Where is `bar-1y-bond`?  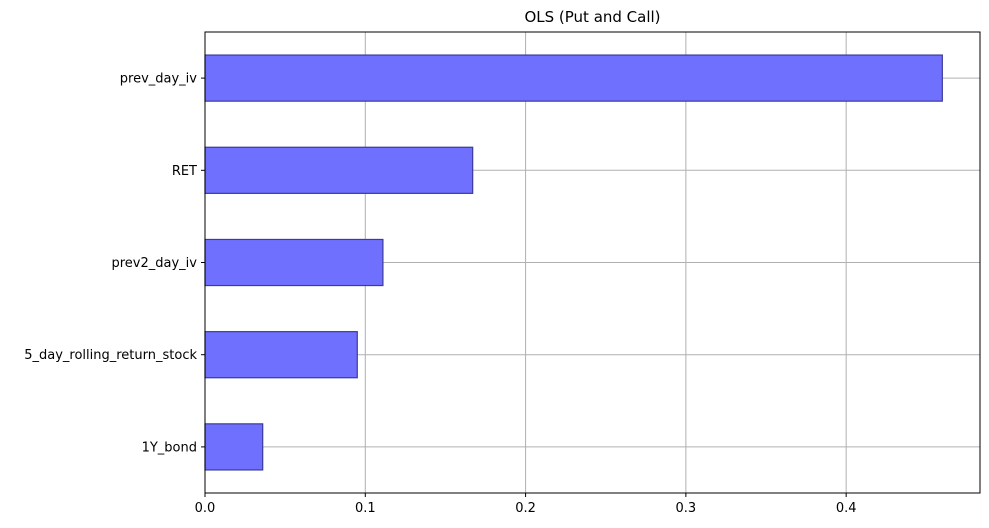 bar-1y-bond is located at coordinates (234, 447).